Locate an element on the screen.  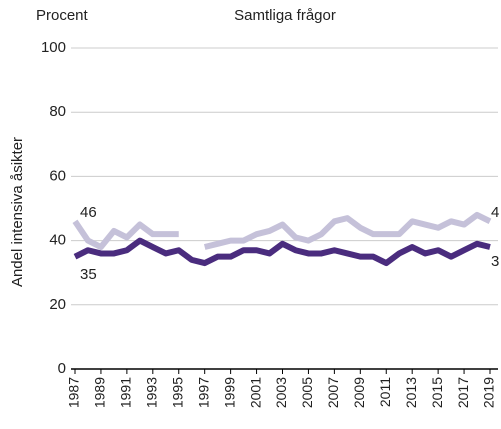
x-tick-label: 2013 is located at coordinates (411, 392).